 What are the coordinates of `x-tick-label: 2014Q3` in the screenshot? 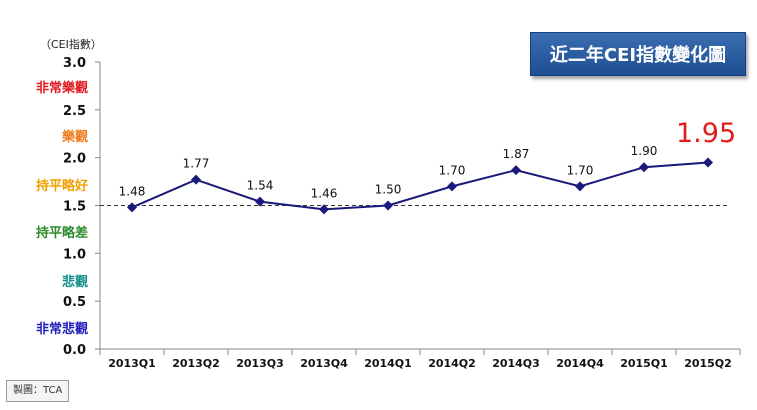 It's located at (516, 363).